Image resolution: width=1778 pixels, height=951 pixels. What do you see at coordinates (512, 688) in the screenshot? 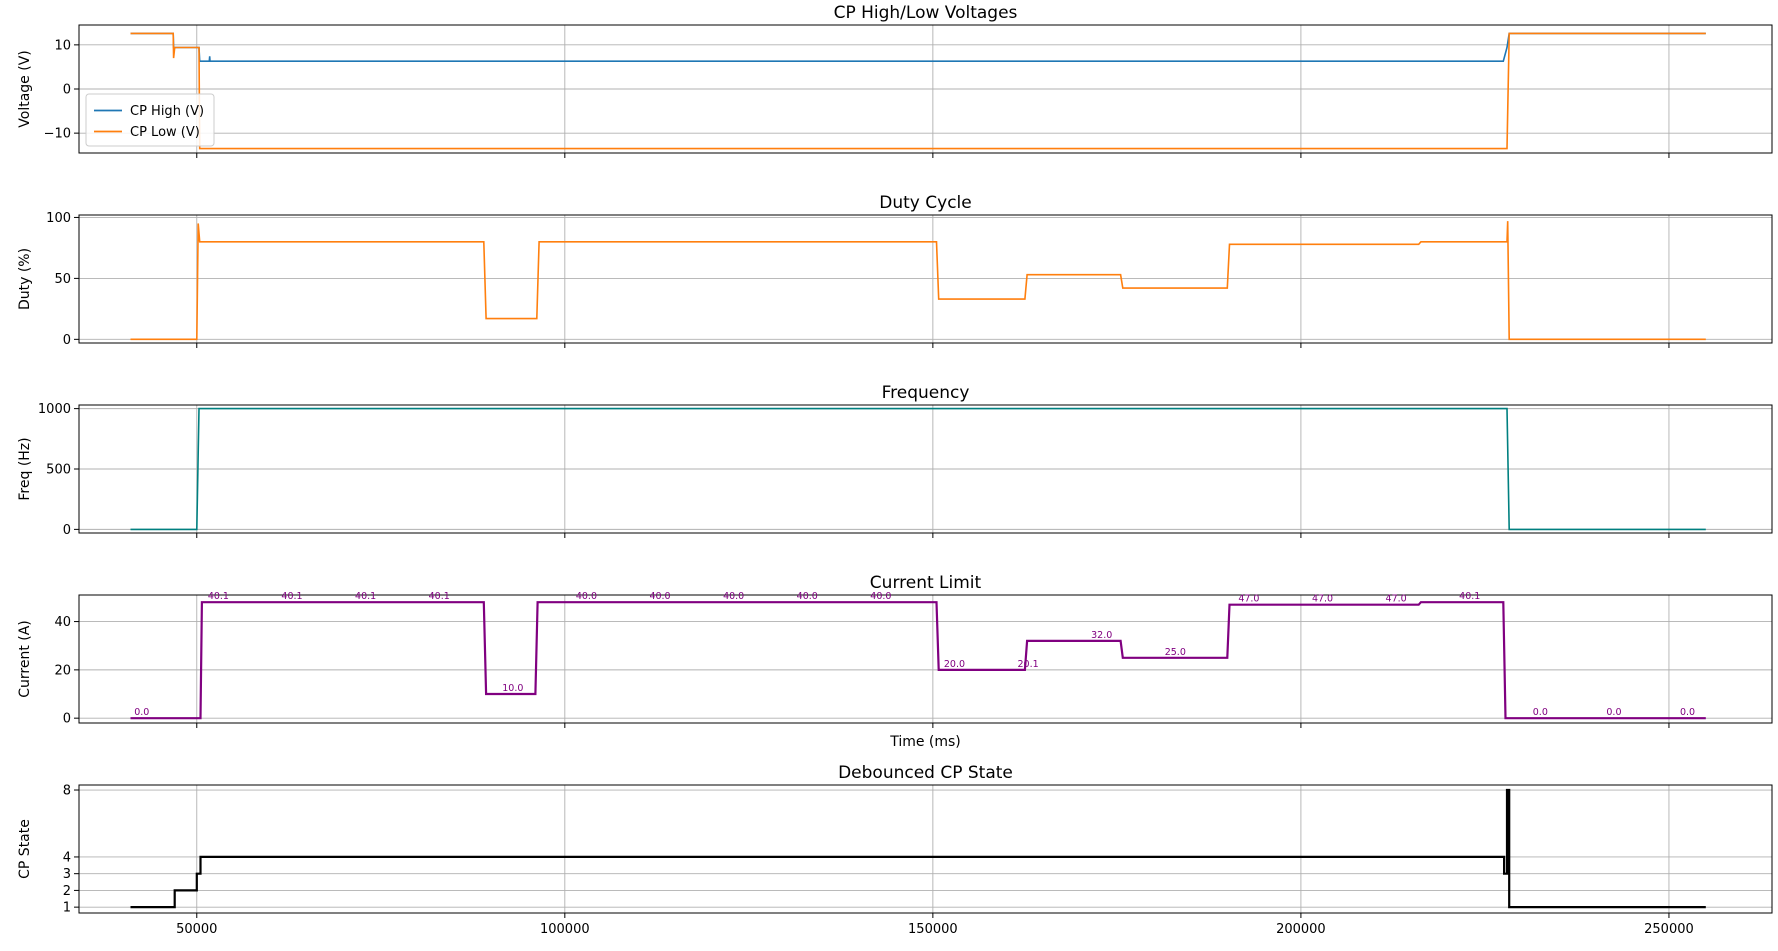
I see `data-label: 10.0` at bounding box center [512, 688].